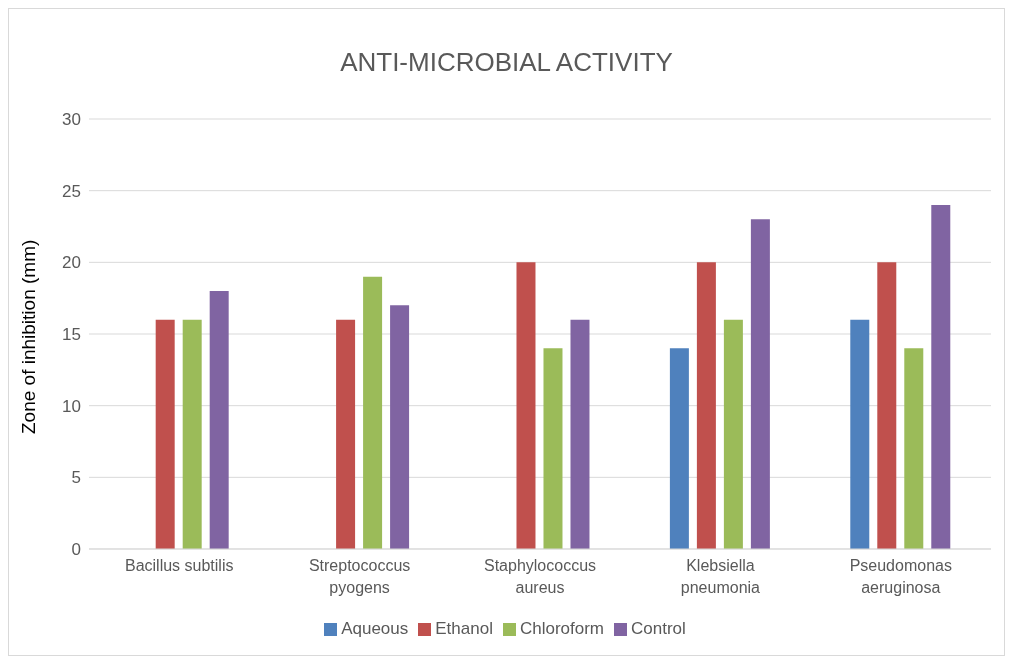 The image size is (1011, 662). Describe the element at coordinates (464, 628) in the screenshot. I see `legend-label: Ethanol` at that location.